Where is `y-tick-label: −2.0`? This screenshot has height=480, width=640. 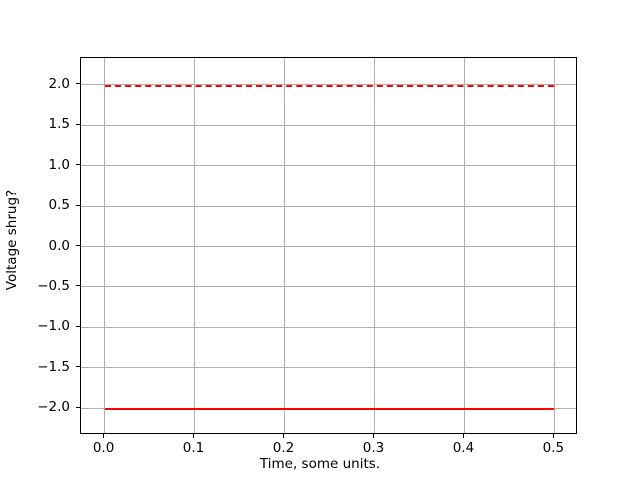
y-tick-label: −2.0 is located at coordinates (53, 407).